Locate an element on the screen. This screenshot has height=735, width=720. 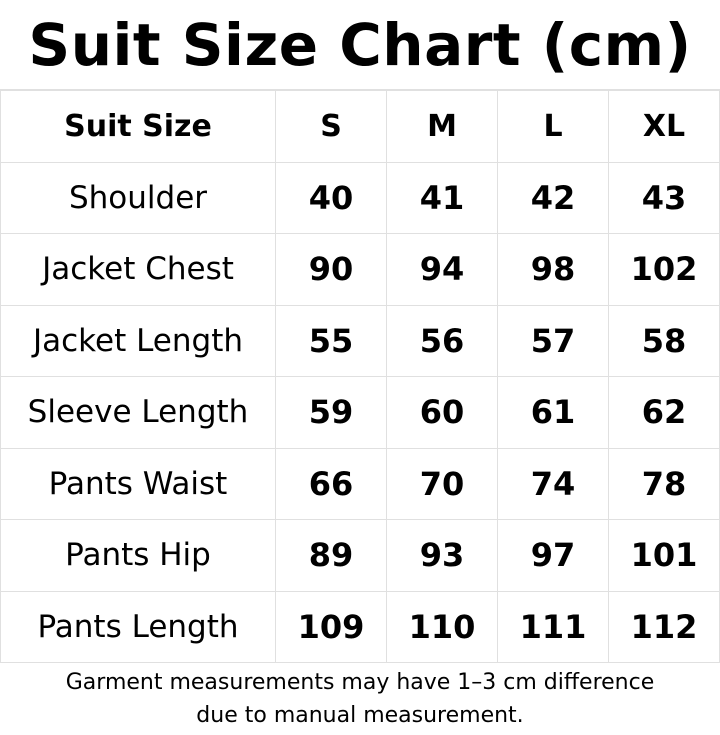
table-row: Pants Length 109 110 111 112 is located at coordinates (360, 626).